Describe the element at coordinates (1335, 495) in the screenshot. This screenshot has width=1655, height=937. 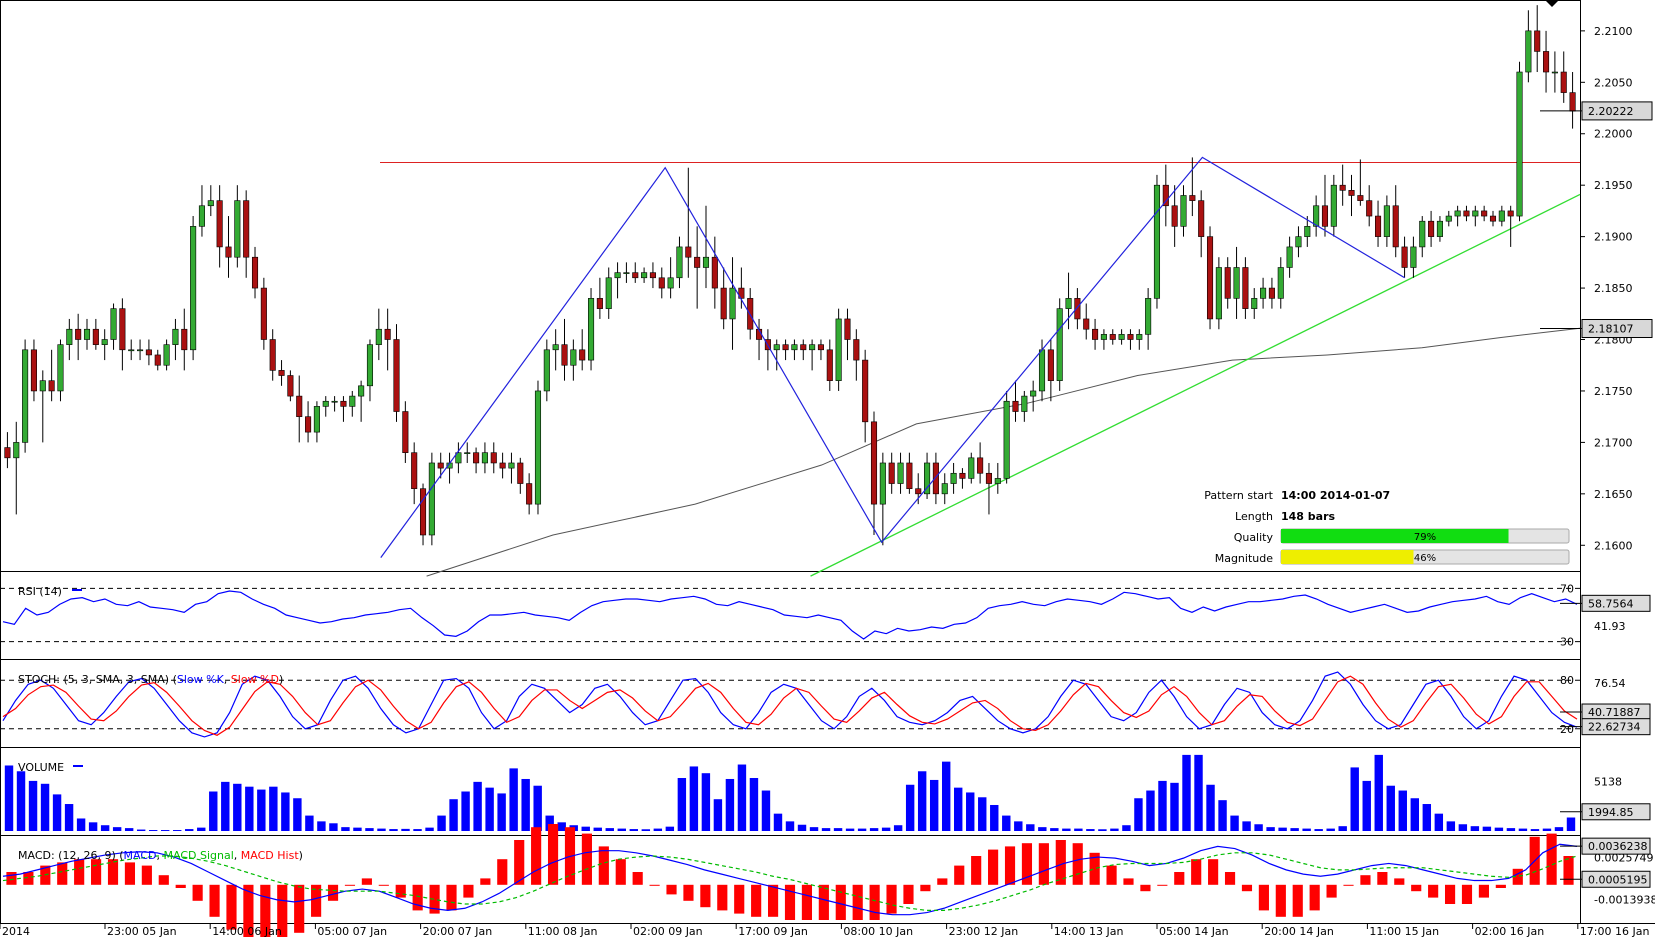
I see `pattern-start-value: 14:00 2014-01-07` at that location.